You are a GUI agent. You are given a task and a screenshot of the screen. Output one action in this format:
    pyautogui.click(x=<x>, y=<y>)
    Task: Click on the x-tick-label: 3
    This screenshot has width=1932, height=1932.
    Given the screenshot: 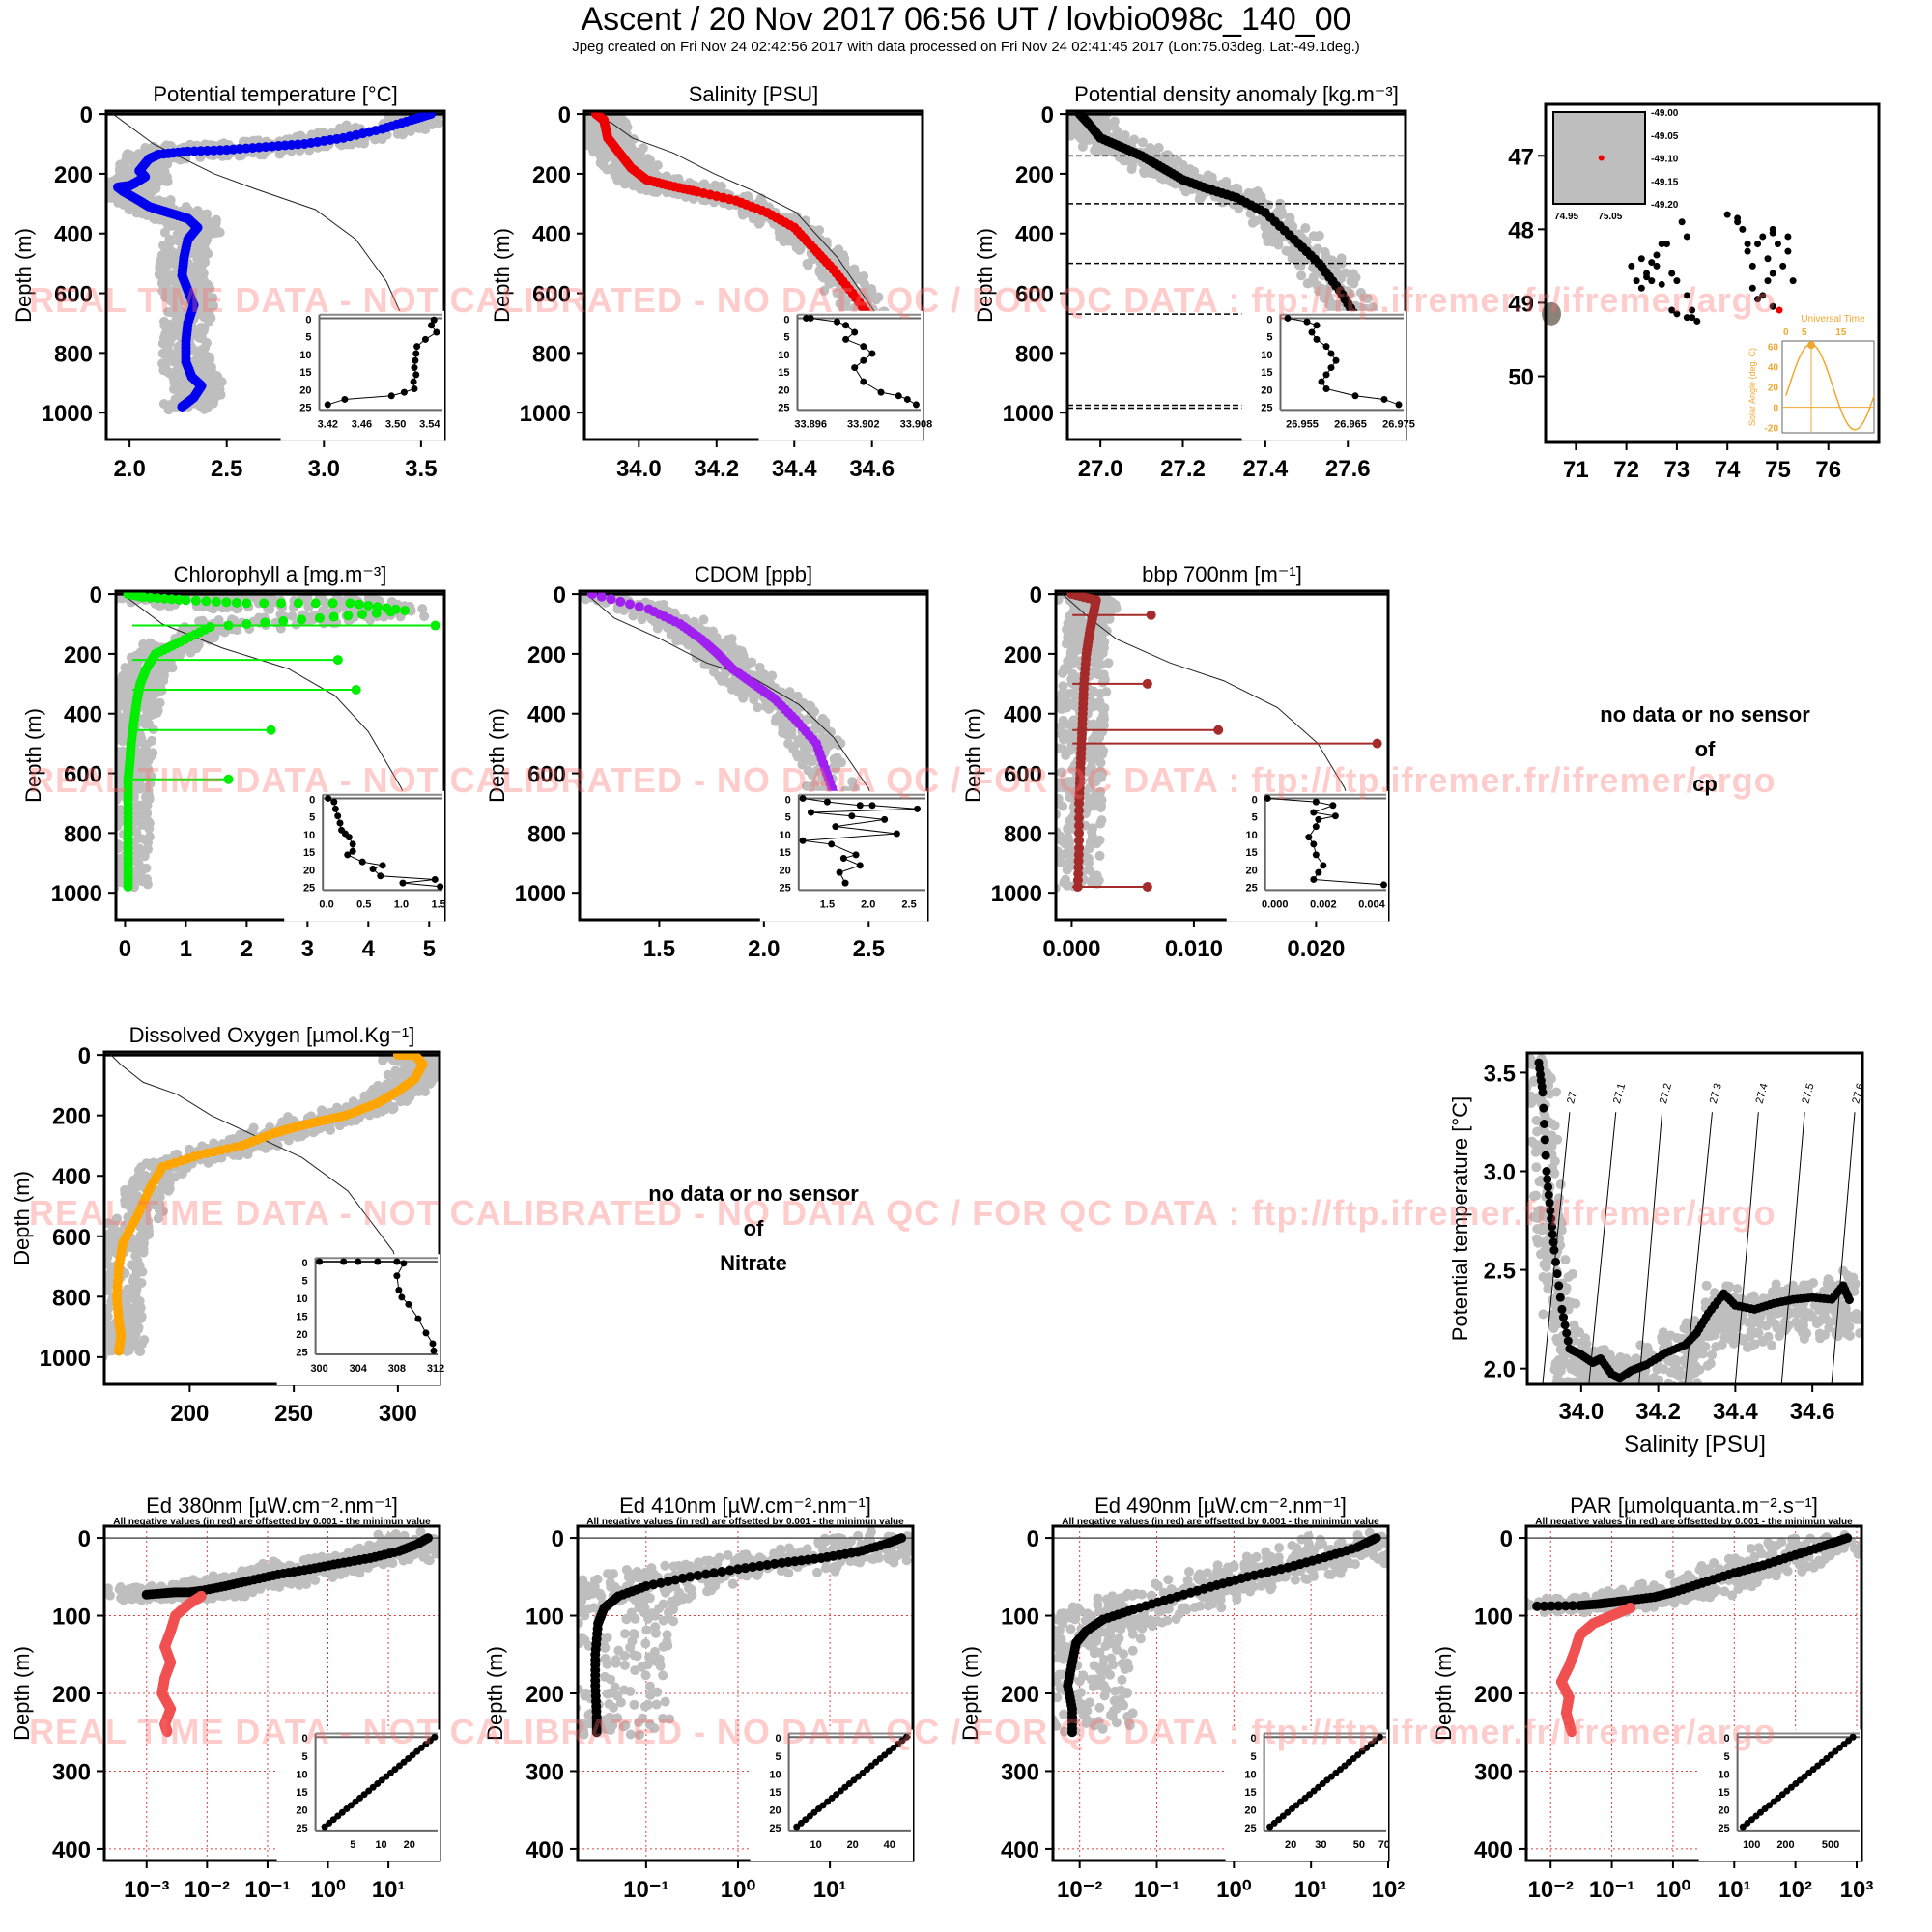 What is the action you would take?
    pyautogui.click(x=307, y=949)
    